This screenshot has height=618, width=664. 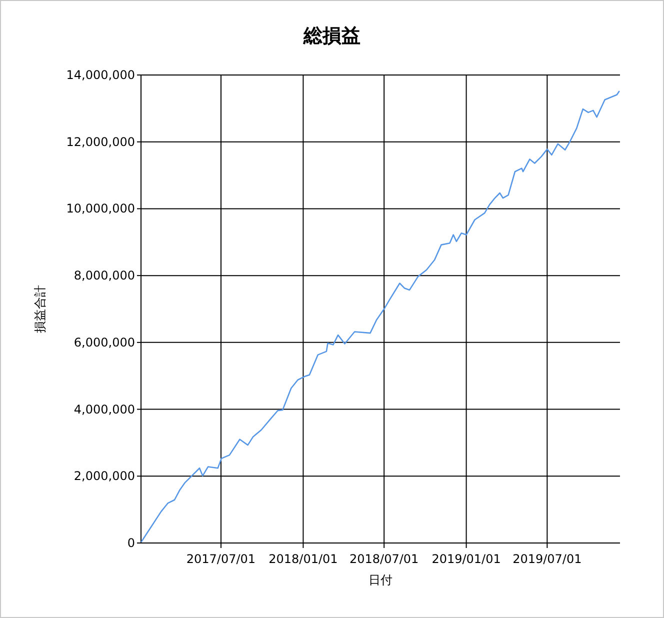 What do you see at coordinates (466, 559) in the screenshot?
I see `x-tick-label: 2019/01/01` at bounding box center [466, 559].